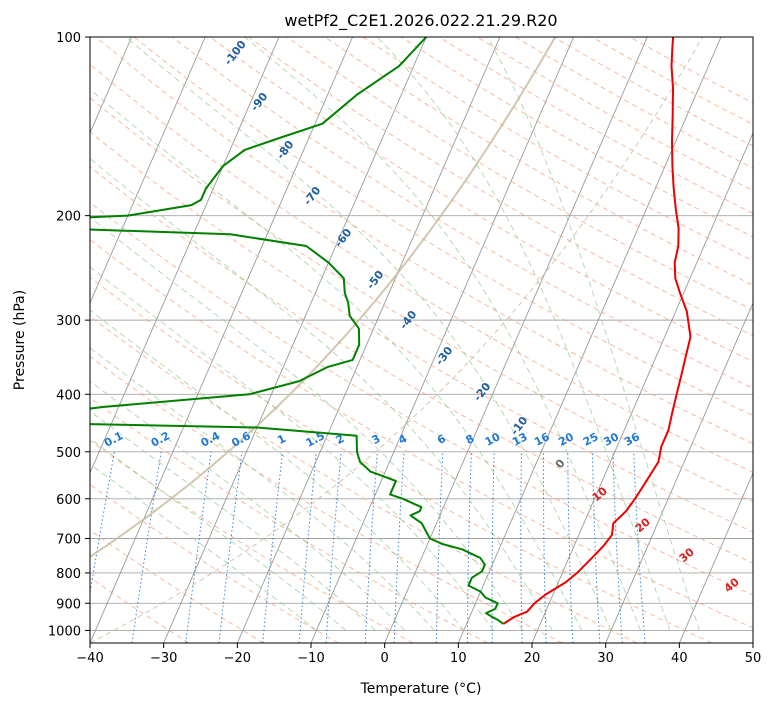 The width and height of the screenshot is (775, 708). I want to click on x-tick-label: 0, so click(385, 658).